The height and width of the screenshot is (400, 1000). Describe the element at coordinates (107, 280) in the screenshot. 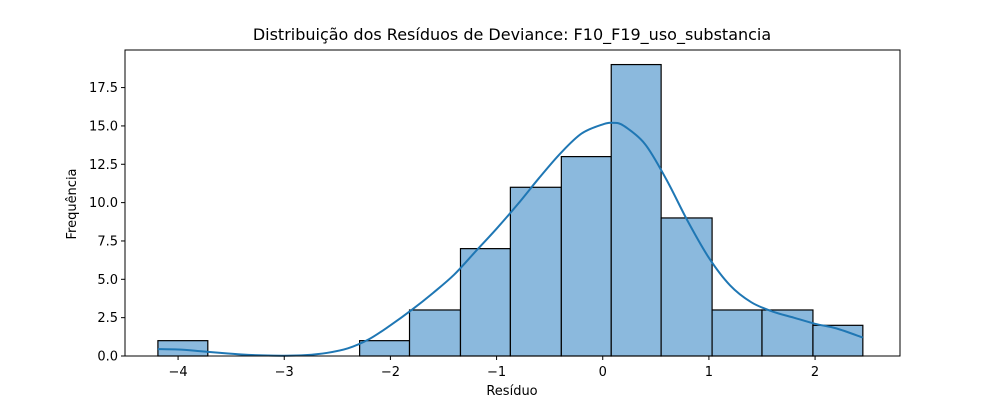

I see `y-tick-label: 5.0` at that location.